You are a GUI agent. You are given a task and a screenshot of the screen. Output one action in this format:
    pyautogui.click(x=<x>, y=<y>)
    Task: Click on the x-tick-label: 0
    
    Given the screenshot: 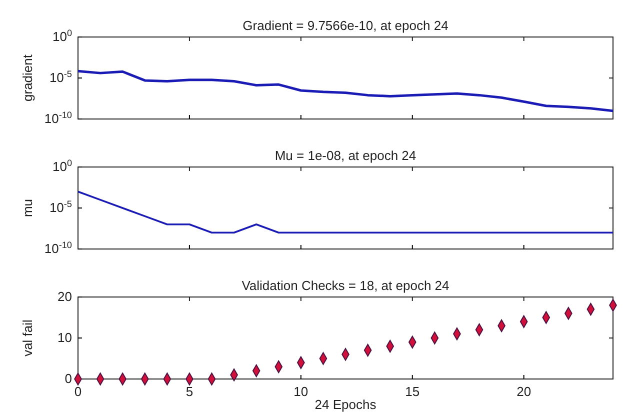 What is the action you would take?
    pyautogui.click(x=78, y=392)
    